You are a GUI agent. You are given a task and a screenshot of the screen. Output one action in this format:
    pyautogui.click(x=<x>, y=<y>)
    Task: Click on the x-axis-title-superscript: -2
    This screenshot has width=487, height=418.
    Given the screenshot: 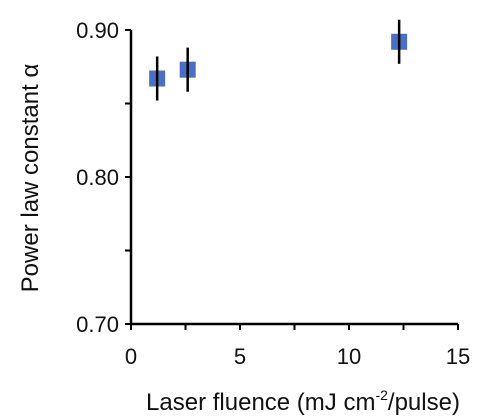 What is the action you would take?
    pyautogui.click(x=381, y=395)
    